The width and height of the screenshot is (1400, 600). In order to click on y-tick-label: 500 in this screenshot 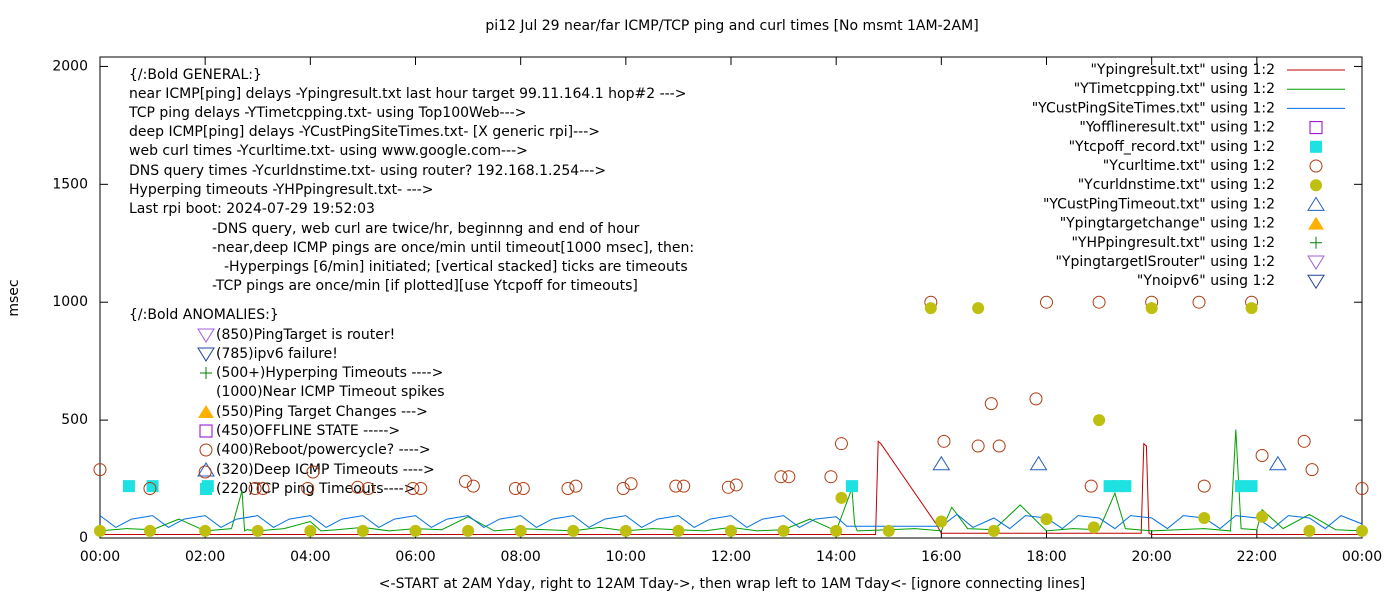, I will do `click(74, 420)`.